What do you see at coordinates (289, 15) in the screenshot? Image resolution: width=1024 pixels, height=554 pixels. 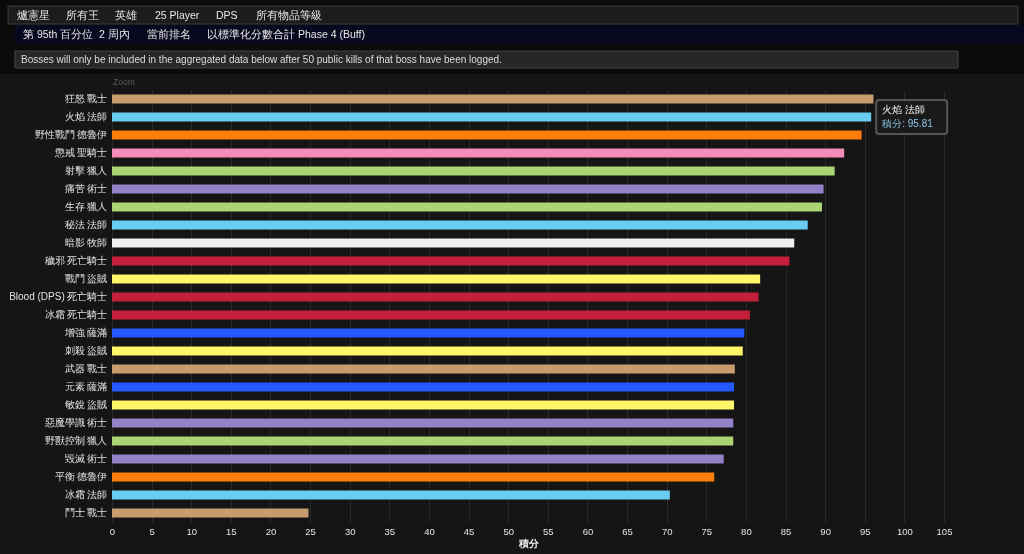 I see `text: 所有物品等級` at bounding box center [289, 15].